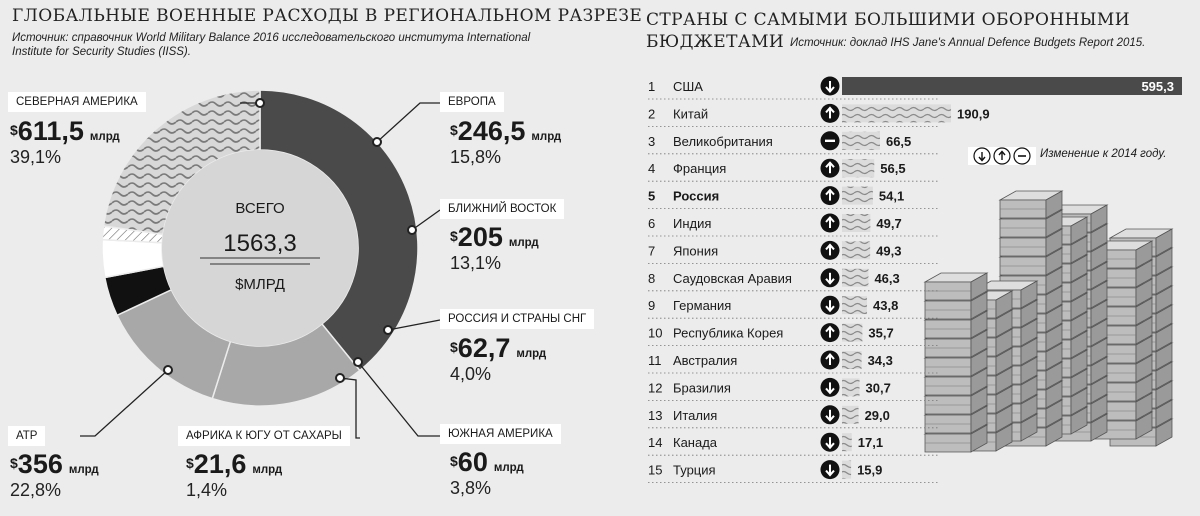 The width and height of the screenshot is (1200, 516). I want to click on value-middle-east: $205 млрд, so click(494, 237).